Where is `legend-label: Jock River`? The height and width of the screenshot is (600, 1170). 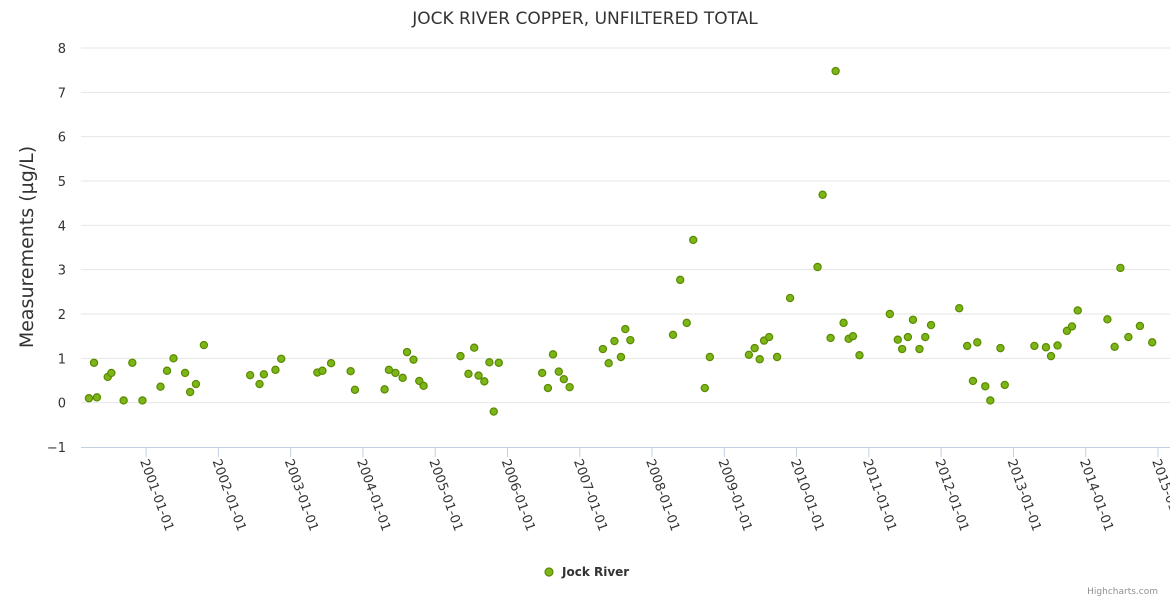 legend-label: Jock River is located at coordinates (595, 572).